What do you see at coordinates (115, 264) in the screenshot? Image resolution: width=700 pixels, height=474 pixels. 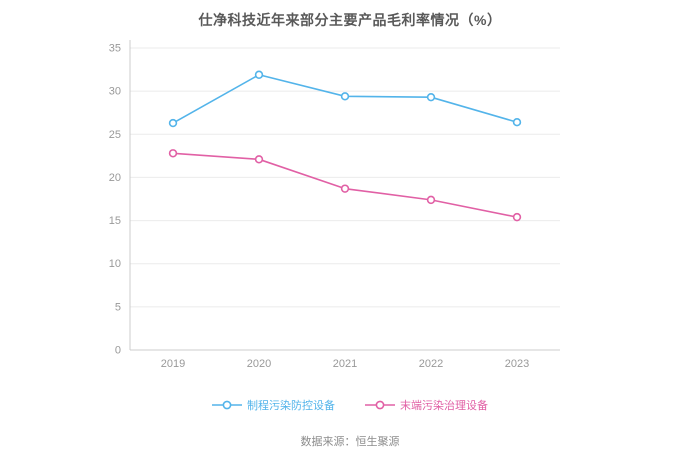 I see `y-tick-label: 10` at bounding box center [115, 264].